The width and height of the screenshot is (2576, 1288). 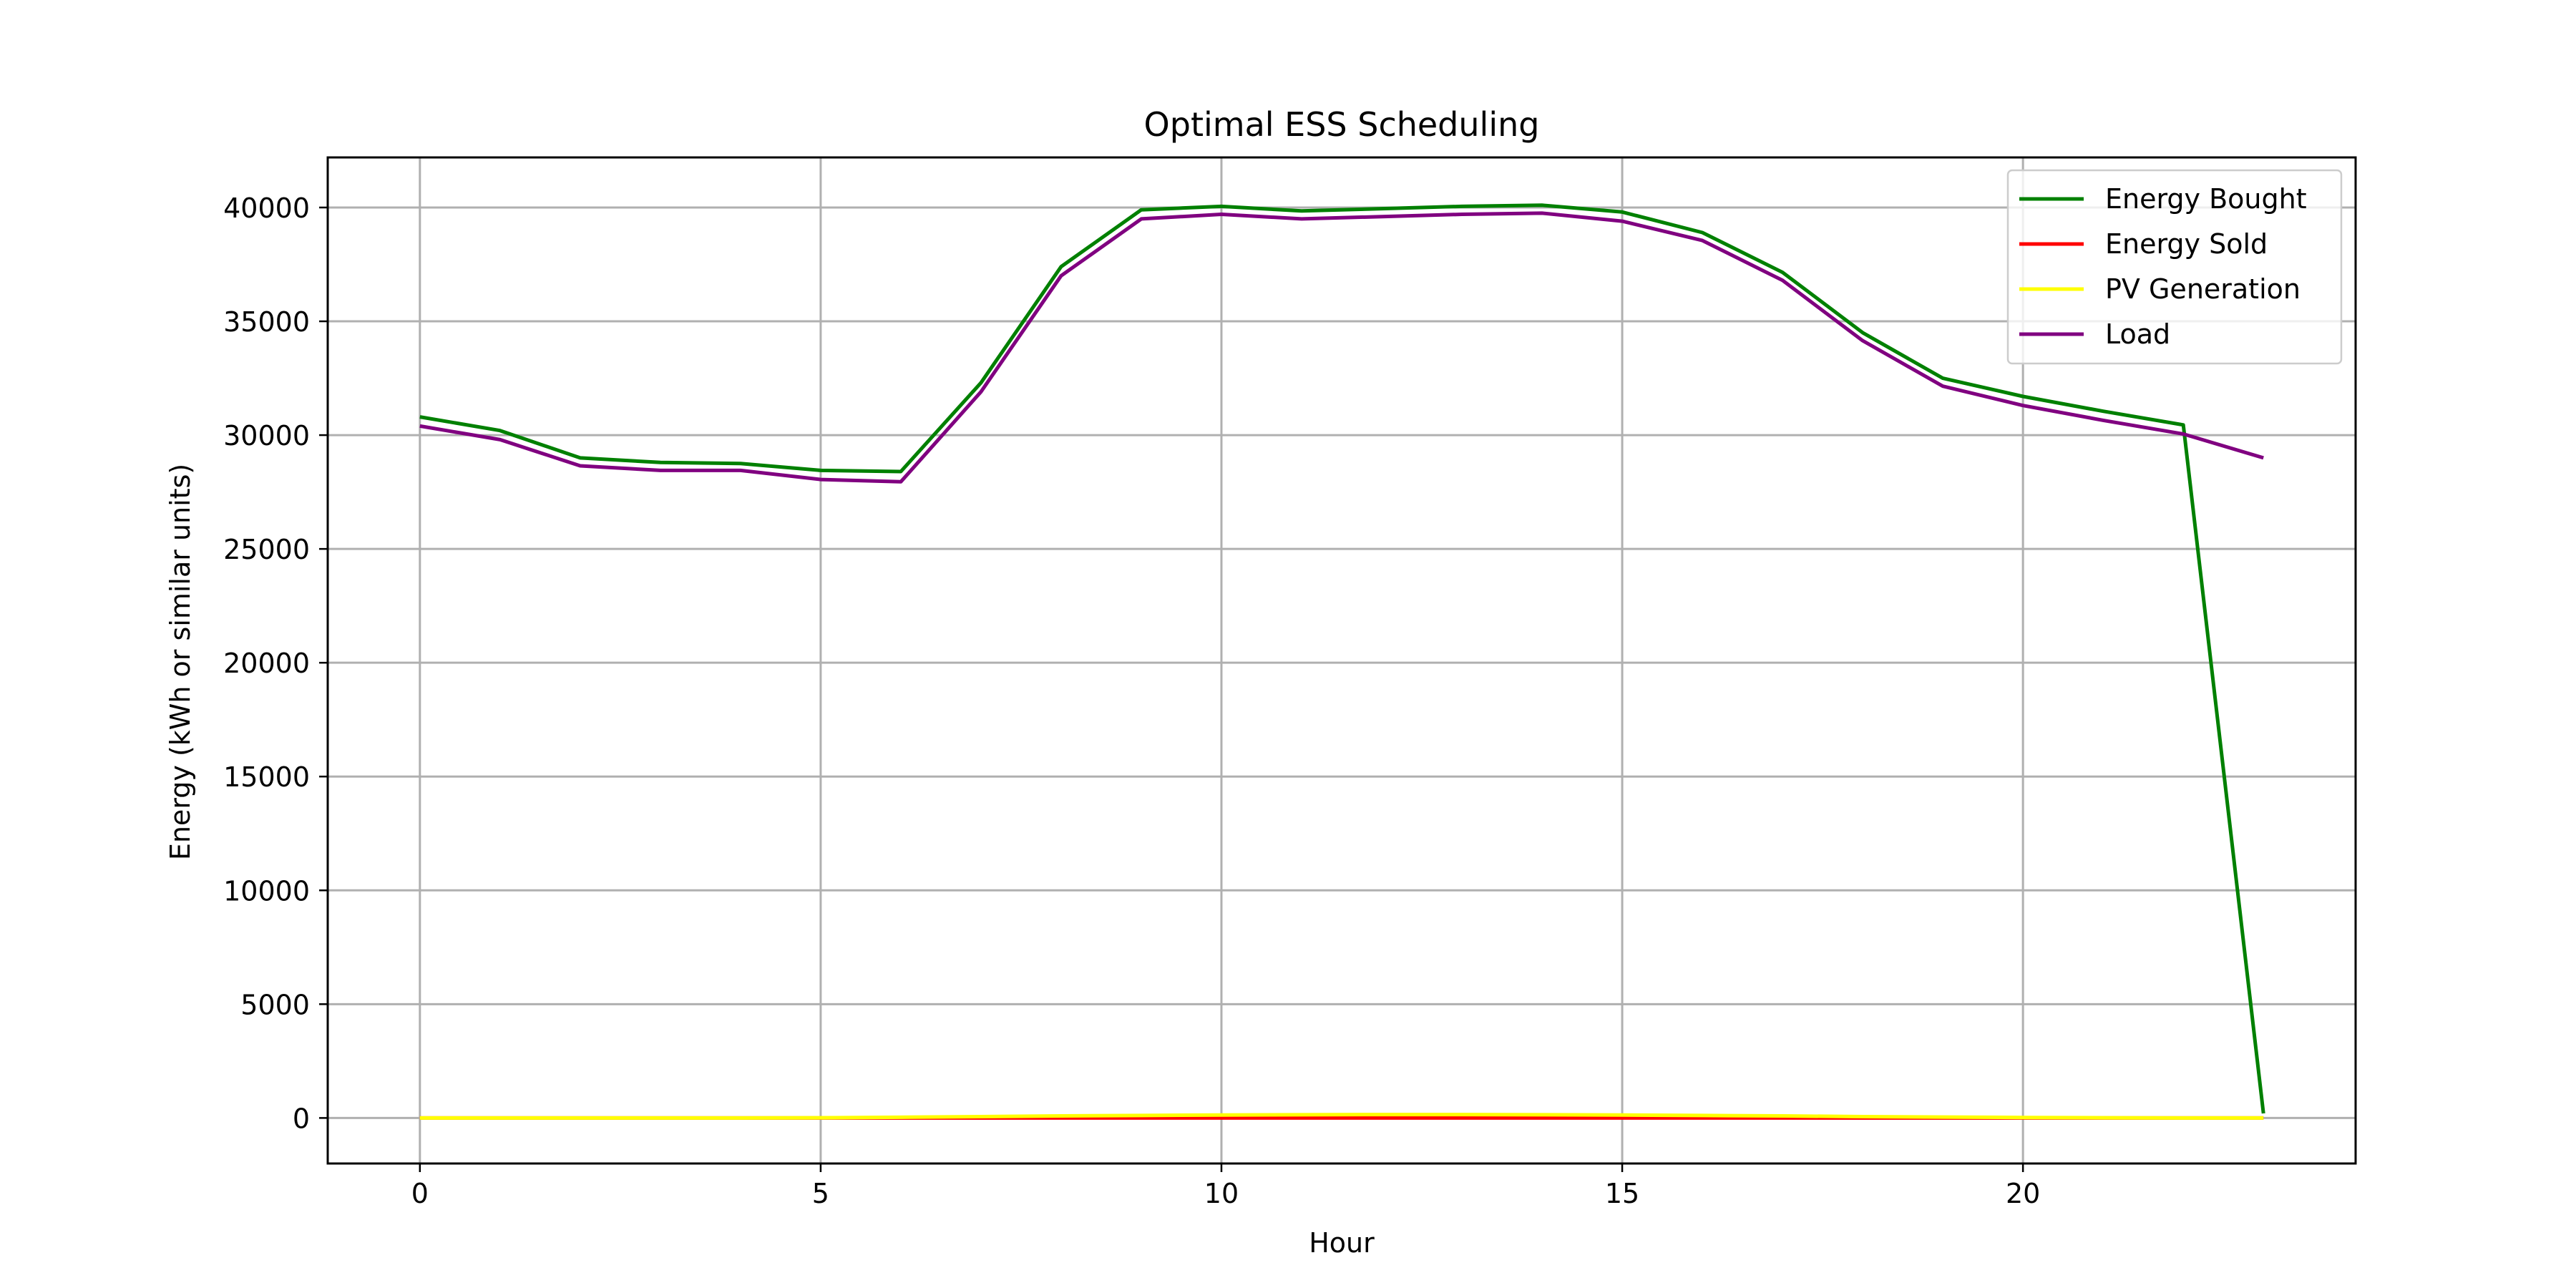 What do you see at coordinates (2186, 244) in the screenshot?
I see `legend-label-energy-sold: Energy Sold` at bounding box center [2186, 244].